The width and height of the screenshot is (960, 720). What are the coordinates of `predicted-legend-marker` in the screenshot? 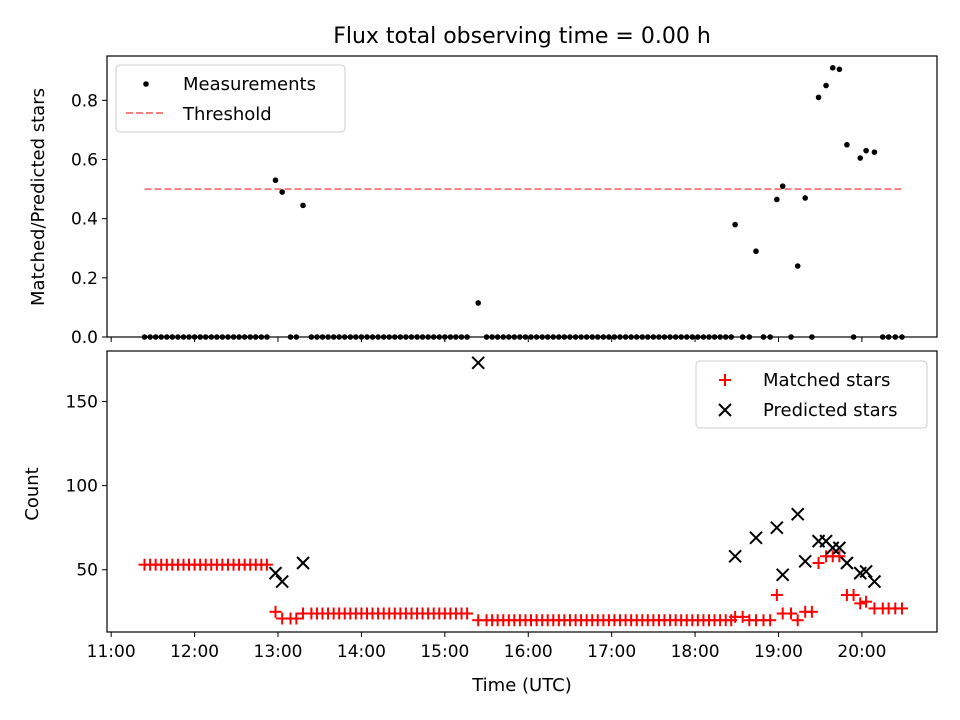 It's located at (725, 410).